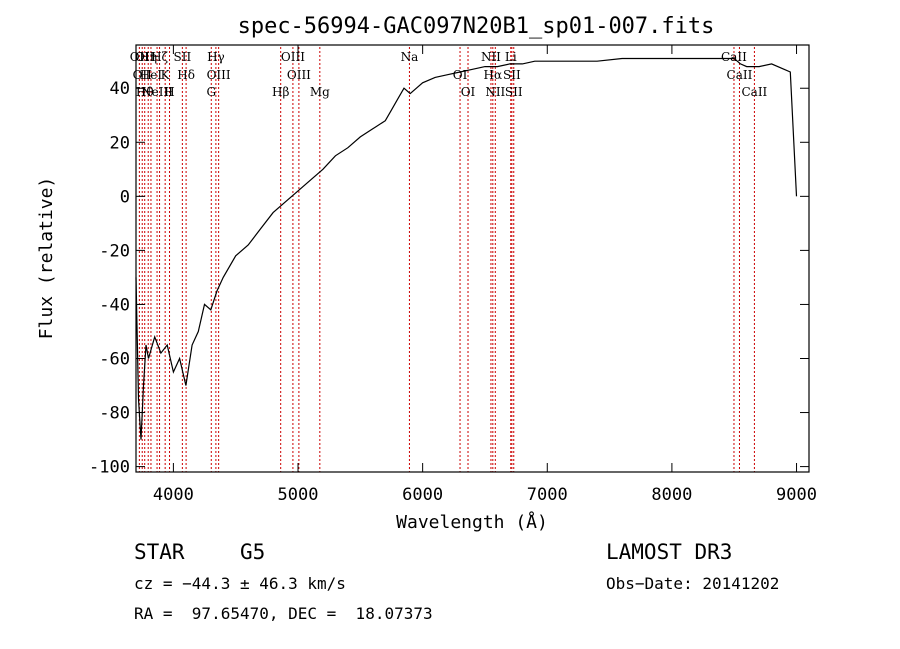 This screenshot has height=649, width=900. Describe the element at coordinates (169, 92) in the screenshot. I see `spectral-line-label: H` at that location.